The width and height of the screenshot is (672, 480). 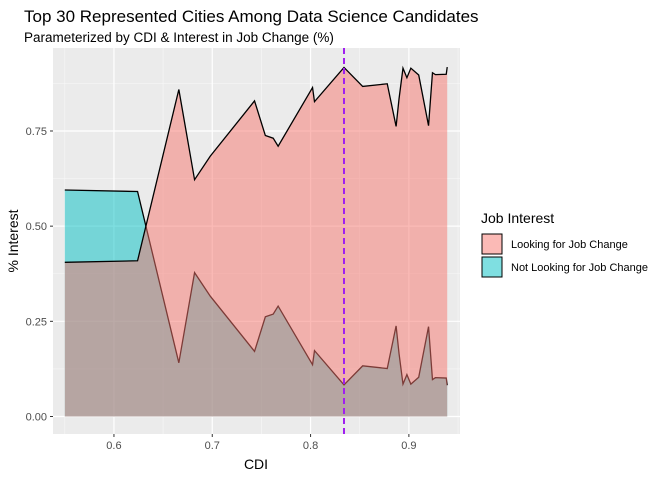 What do you see at coordinates (579, 268) in the screenshot?
I see `legend-label: Not Looking for Job Change` at bounding box center [579, 268].